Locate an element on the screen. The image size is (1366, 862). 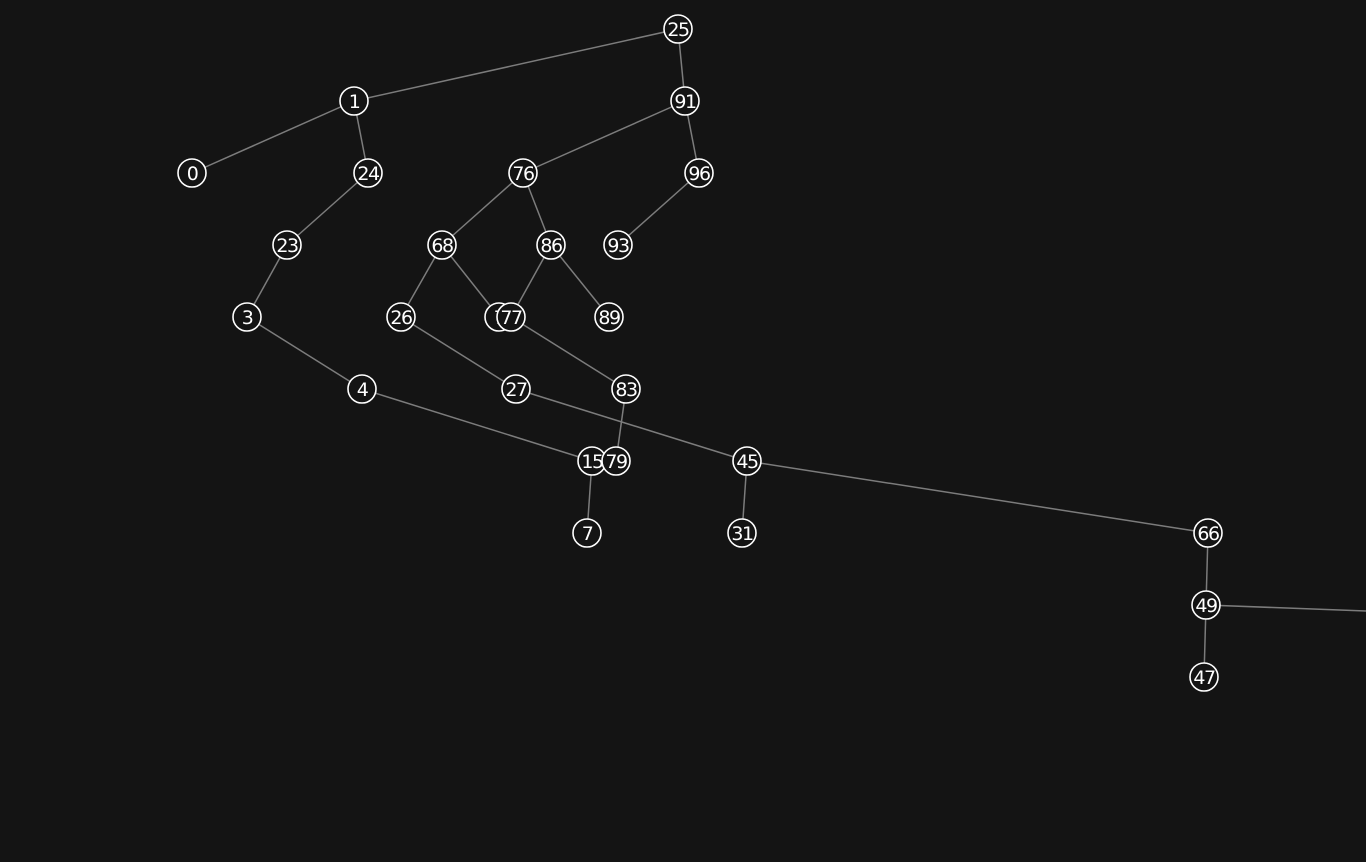
tree-node-n31: 31 is located at coordinates (742, 533).